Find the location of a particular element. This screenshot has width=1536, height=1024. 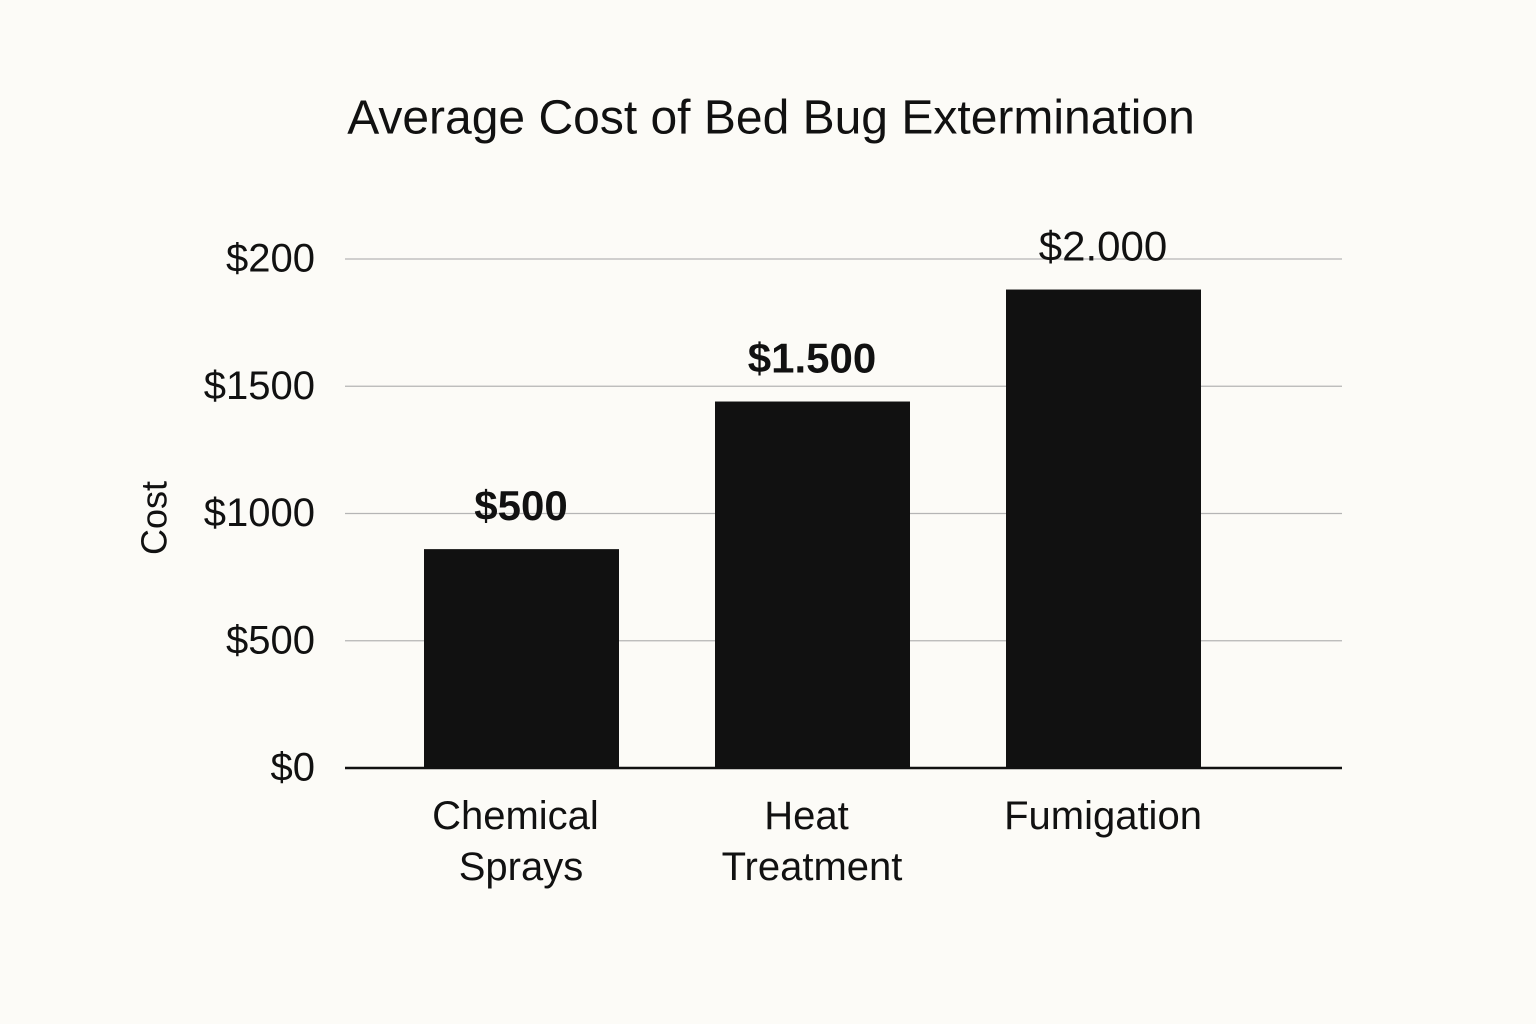

y-tick-label: $200 is located at coordinates (270, 259).